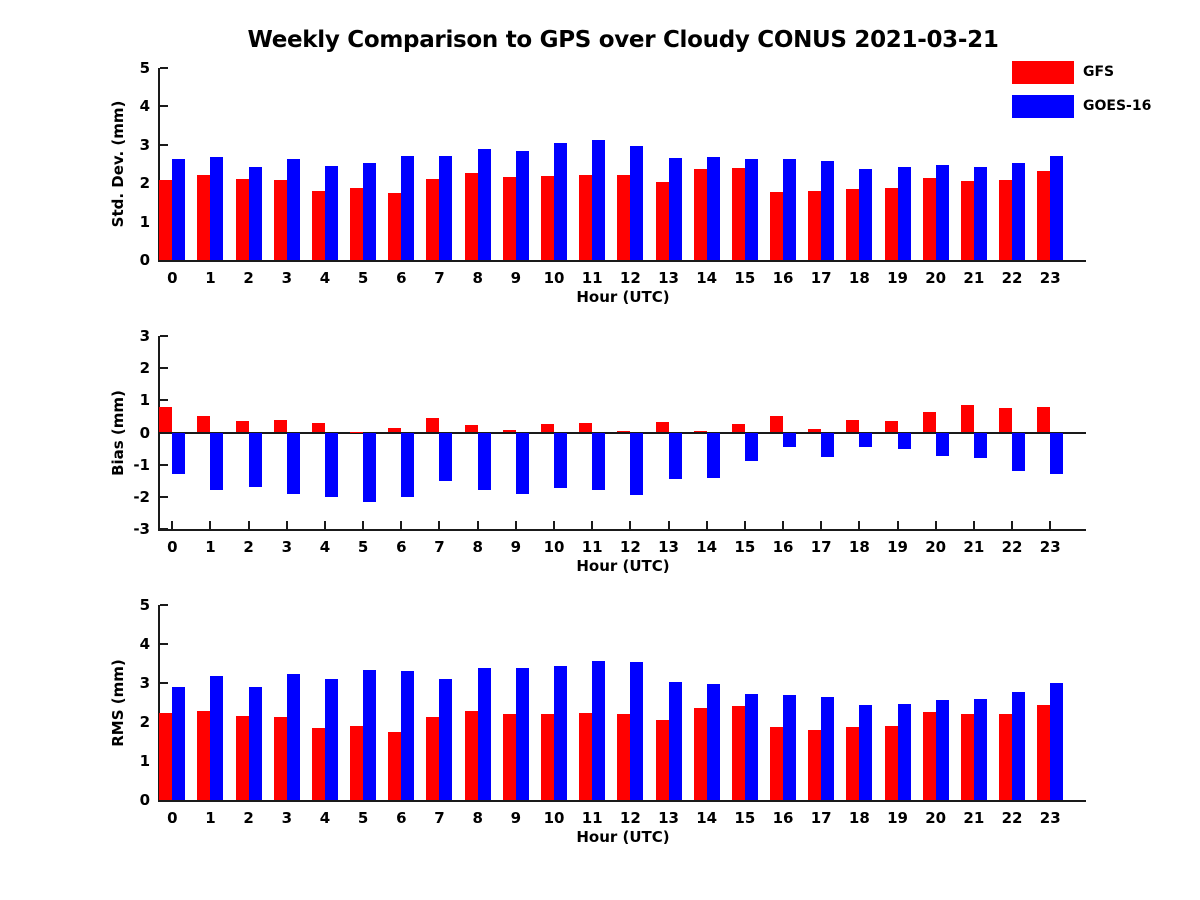 Image resolution: width=1200 pixels, height=900 pixels. I want to click on x-tick-label: 0, so click(172, 547).